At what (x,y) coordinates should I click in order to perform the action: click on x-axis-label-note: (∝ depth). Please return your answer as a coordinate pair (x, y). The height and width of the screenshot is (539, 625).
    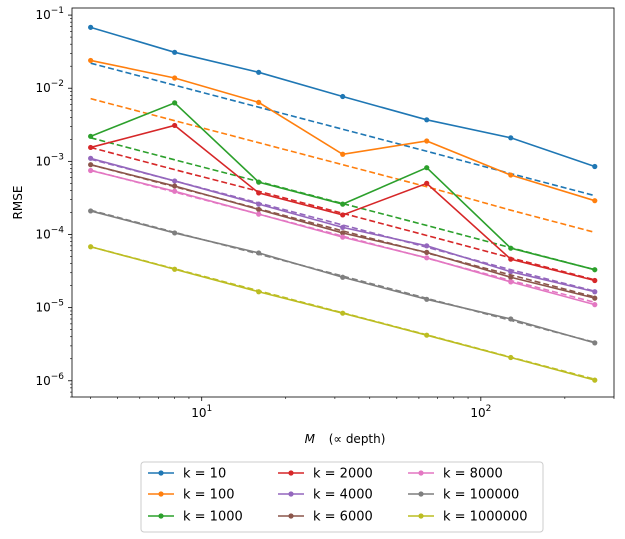
    Looking at the image, I should click on (357, 439).